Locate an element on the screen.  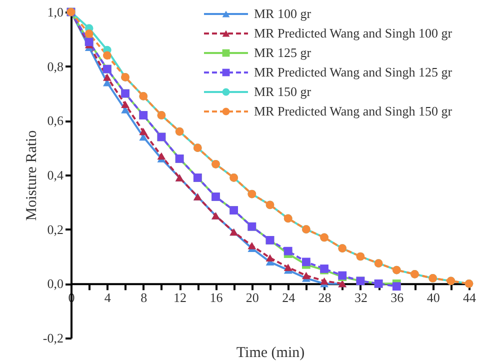
y-tick-label: 0,8 is located at coordinates (55, 66).